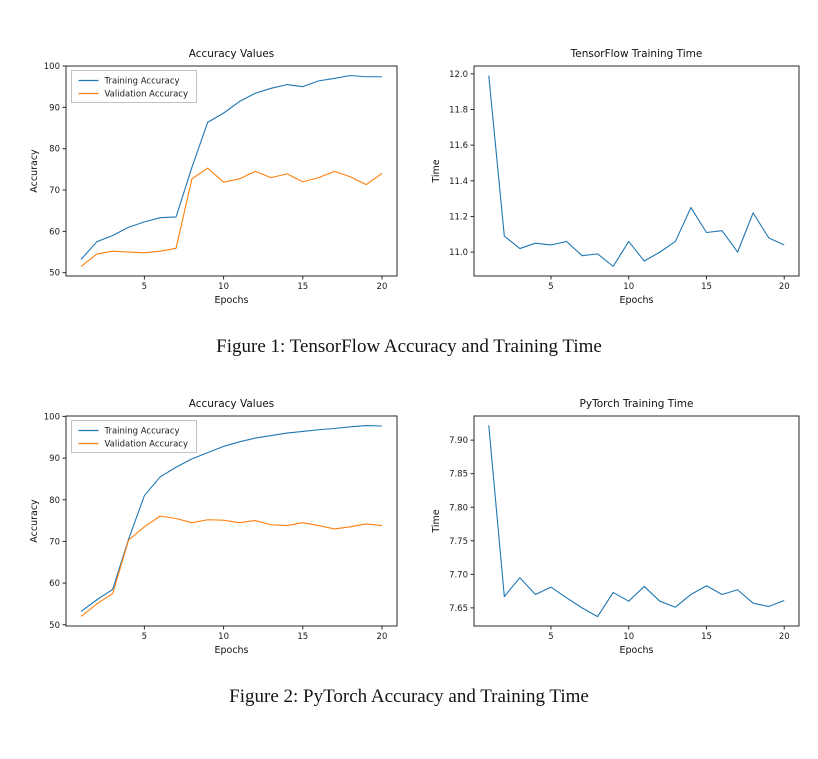 Image resolution: width=818 pixels, height=759 pixels. Describe the element at coordinates (458, 75) in the screenshot. I see `y-tick-label: 12.0` at that location.